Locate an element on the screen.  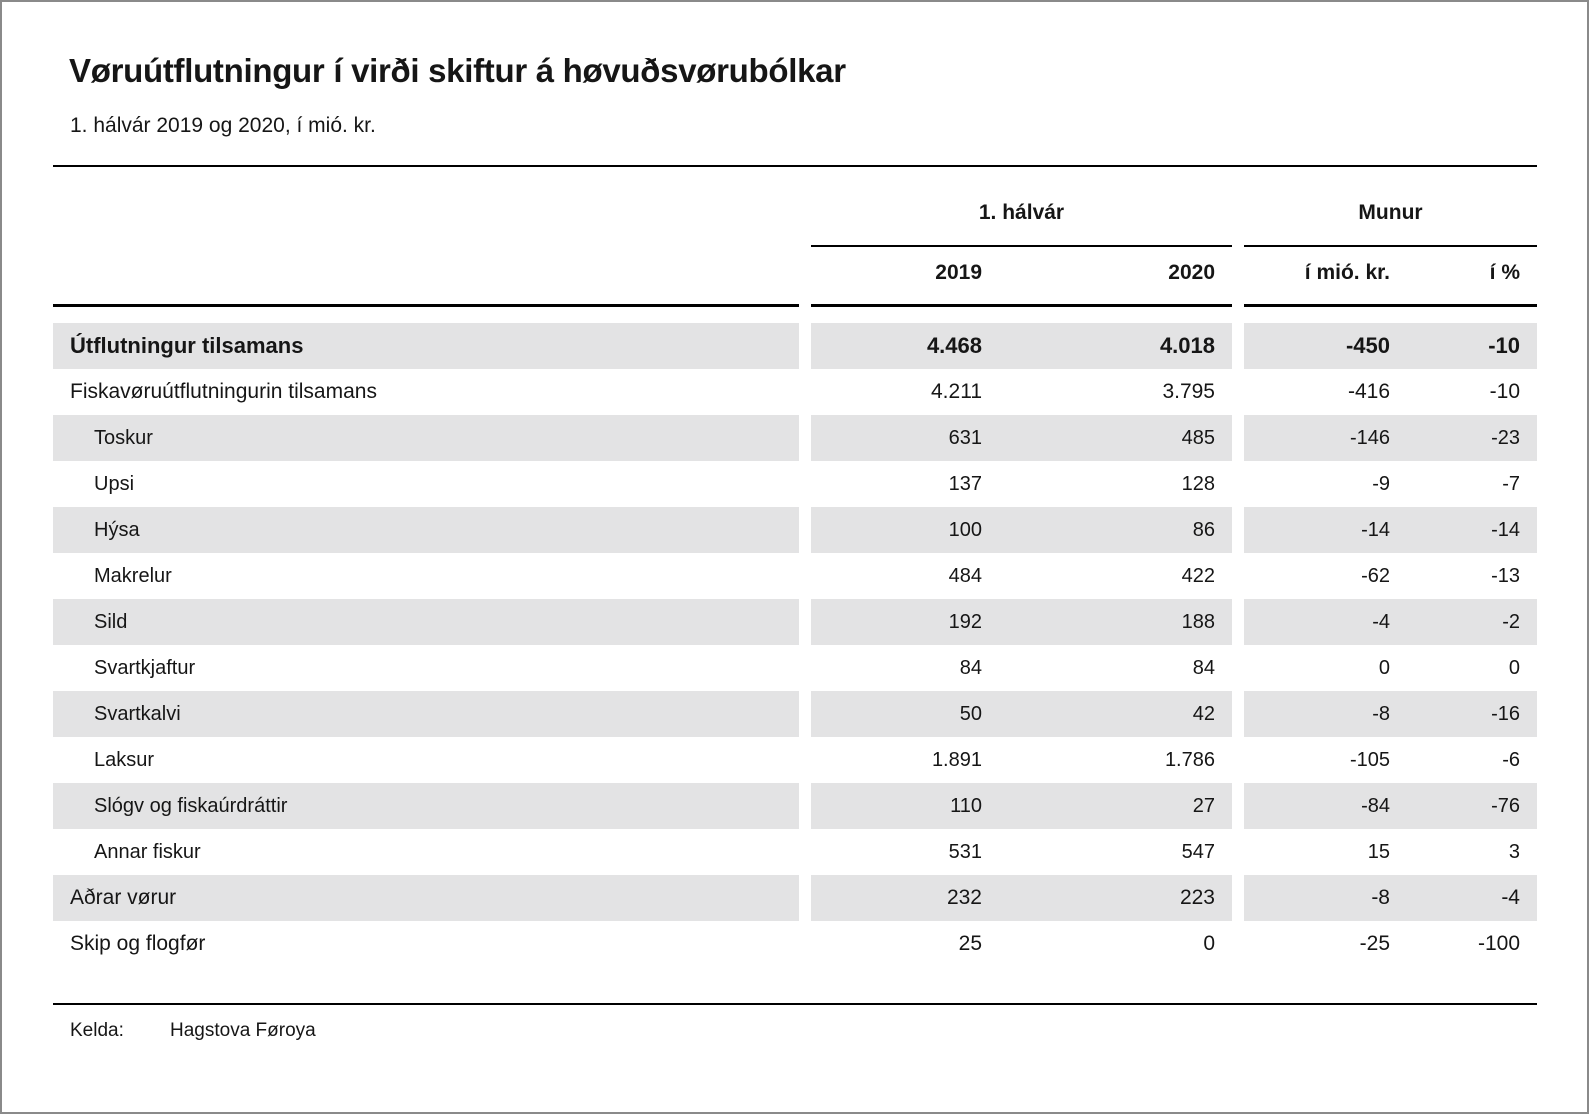
value-diff-percent: -13 is located at coordinates (1505, 575).